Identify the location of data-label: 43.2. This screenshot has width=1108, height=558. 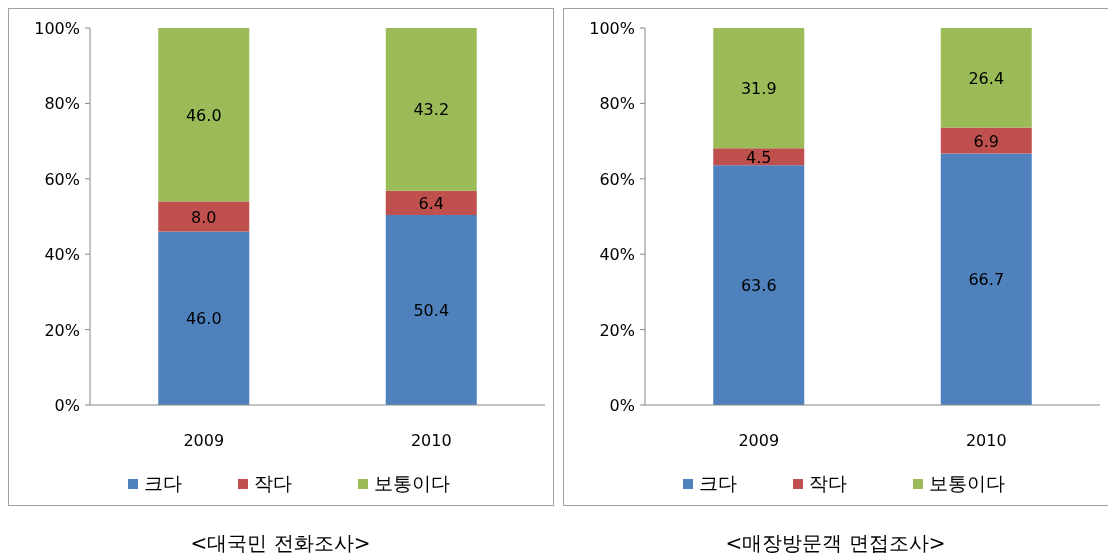
(431, 110).